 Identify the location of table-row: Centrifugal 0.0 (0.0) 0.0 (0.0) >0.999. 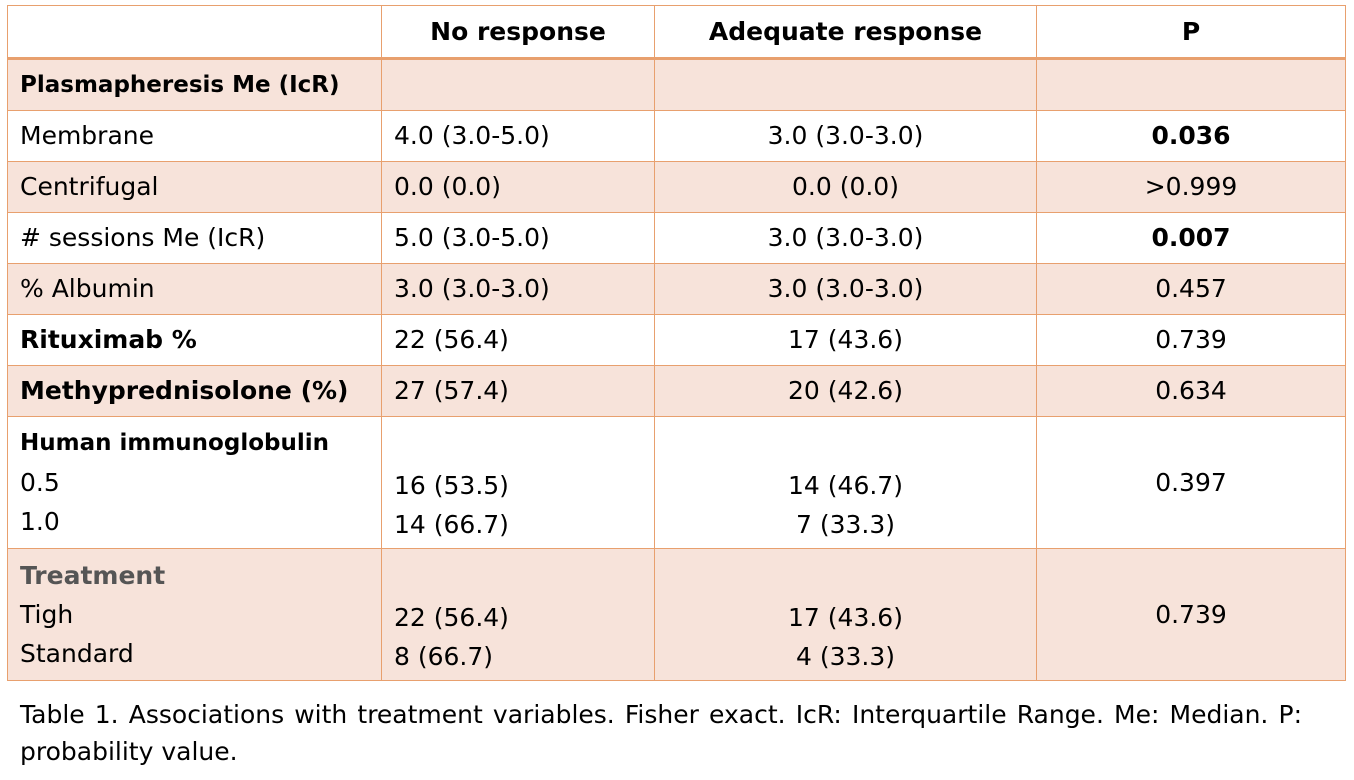
(676, 187).